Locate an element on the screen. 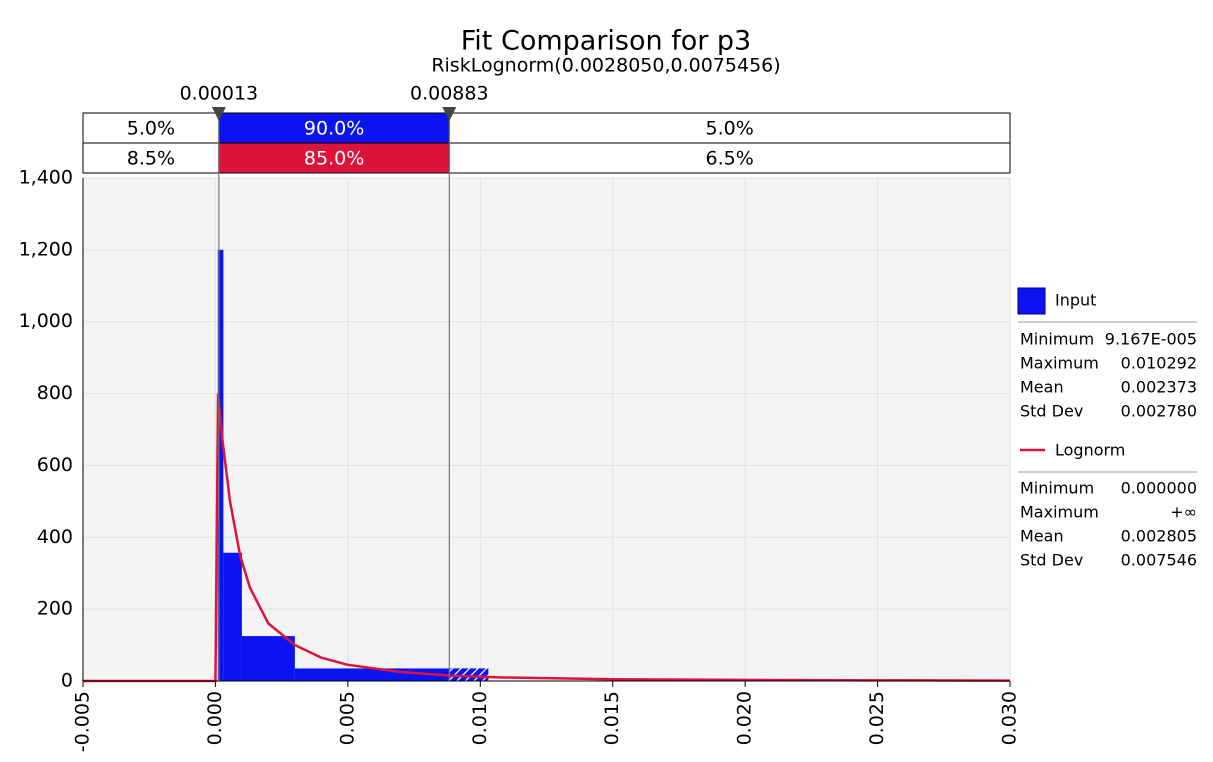 This screenshot has height=762, width=1213. y-tick-label: 600 is located at coordinates (55, 465).